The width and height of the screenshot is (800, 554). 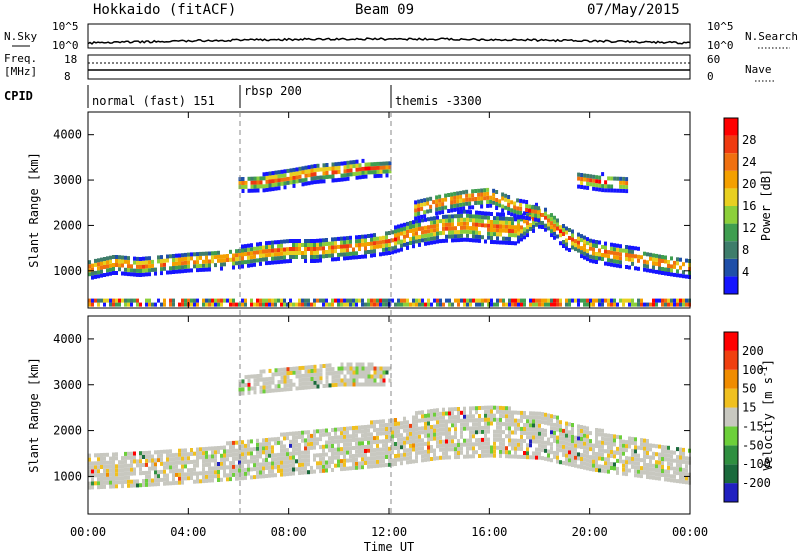 I want to click on nsky-label: N.Sky, so click(x=20, y=36).